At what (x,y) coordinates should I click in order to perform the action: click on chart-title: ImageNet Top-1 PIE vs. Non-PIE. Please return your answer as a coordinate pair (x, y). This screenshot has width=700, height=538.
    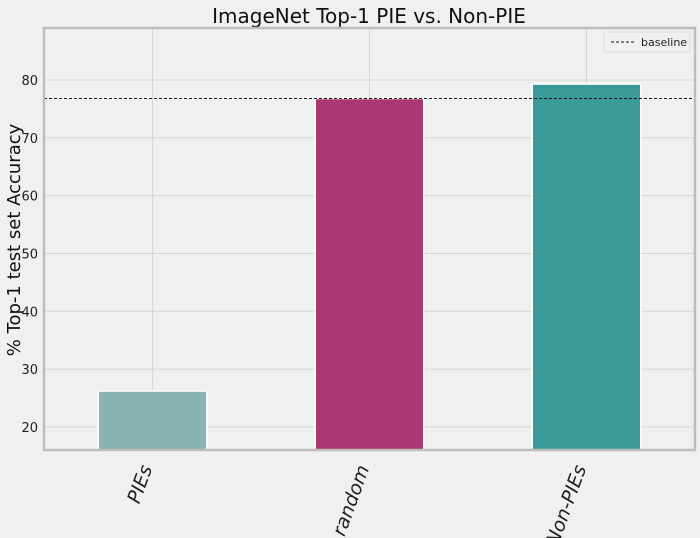
    Looking at the image, I should click on (369, 16).